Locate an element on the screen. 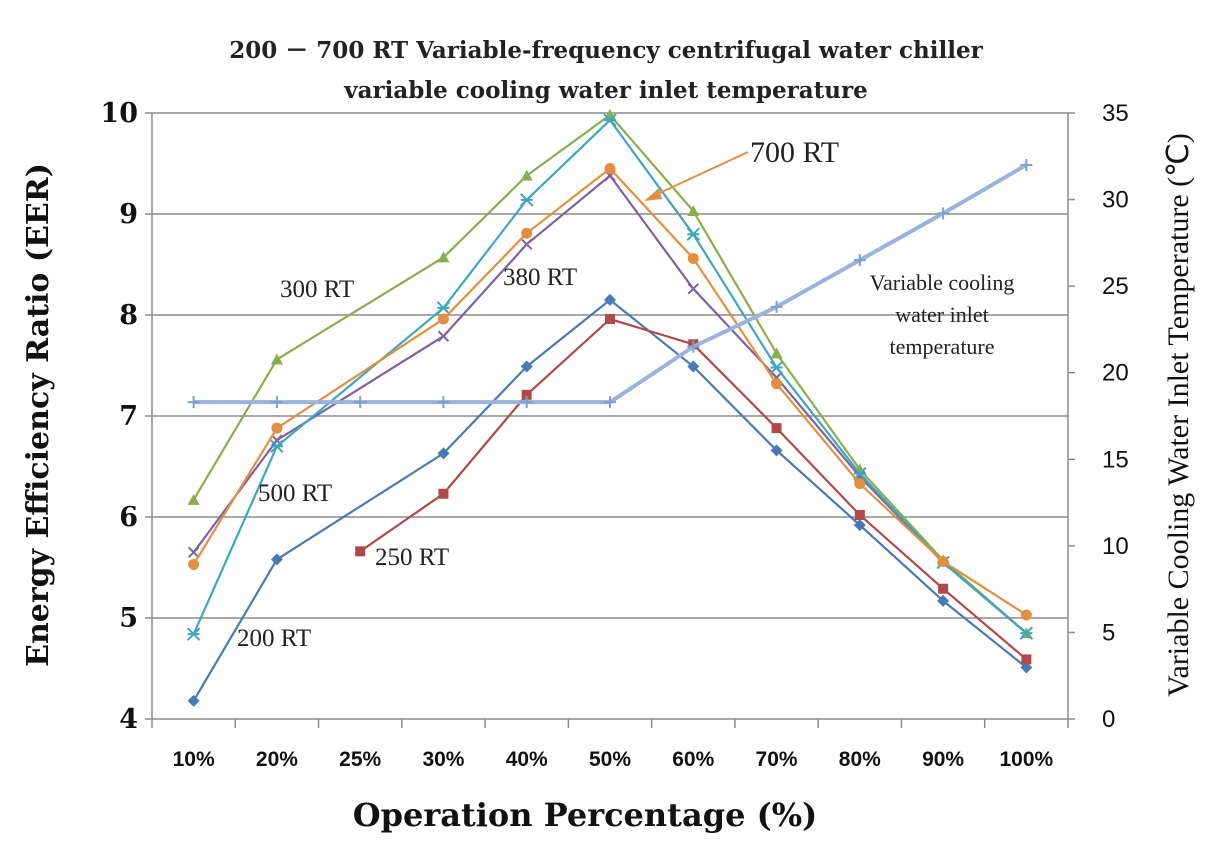 The image size is (1212, 854). data-point-variable-cooling-water-inlet-temperature-90pct is located at coordinates (943, 213).